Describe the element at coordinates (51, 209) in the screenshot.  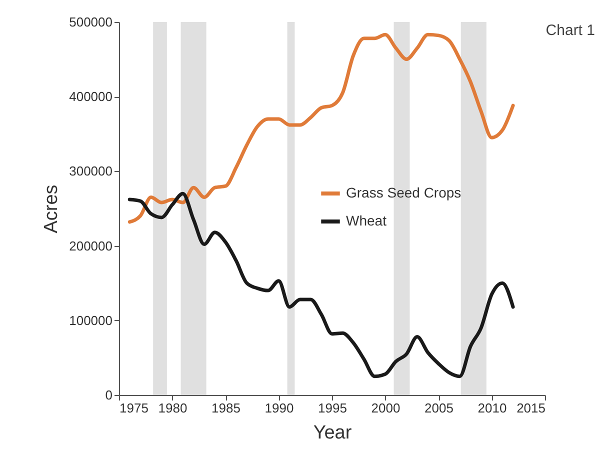
I see `y-axis-title: Acres` at that location.